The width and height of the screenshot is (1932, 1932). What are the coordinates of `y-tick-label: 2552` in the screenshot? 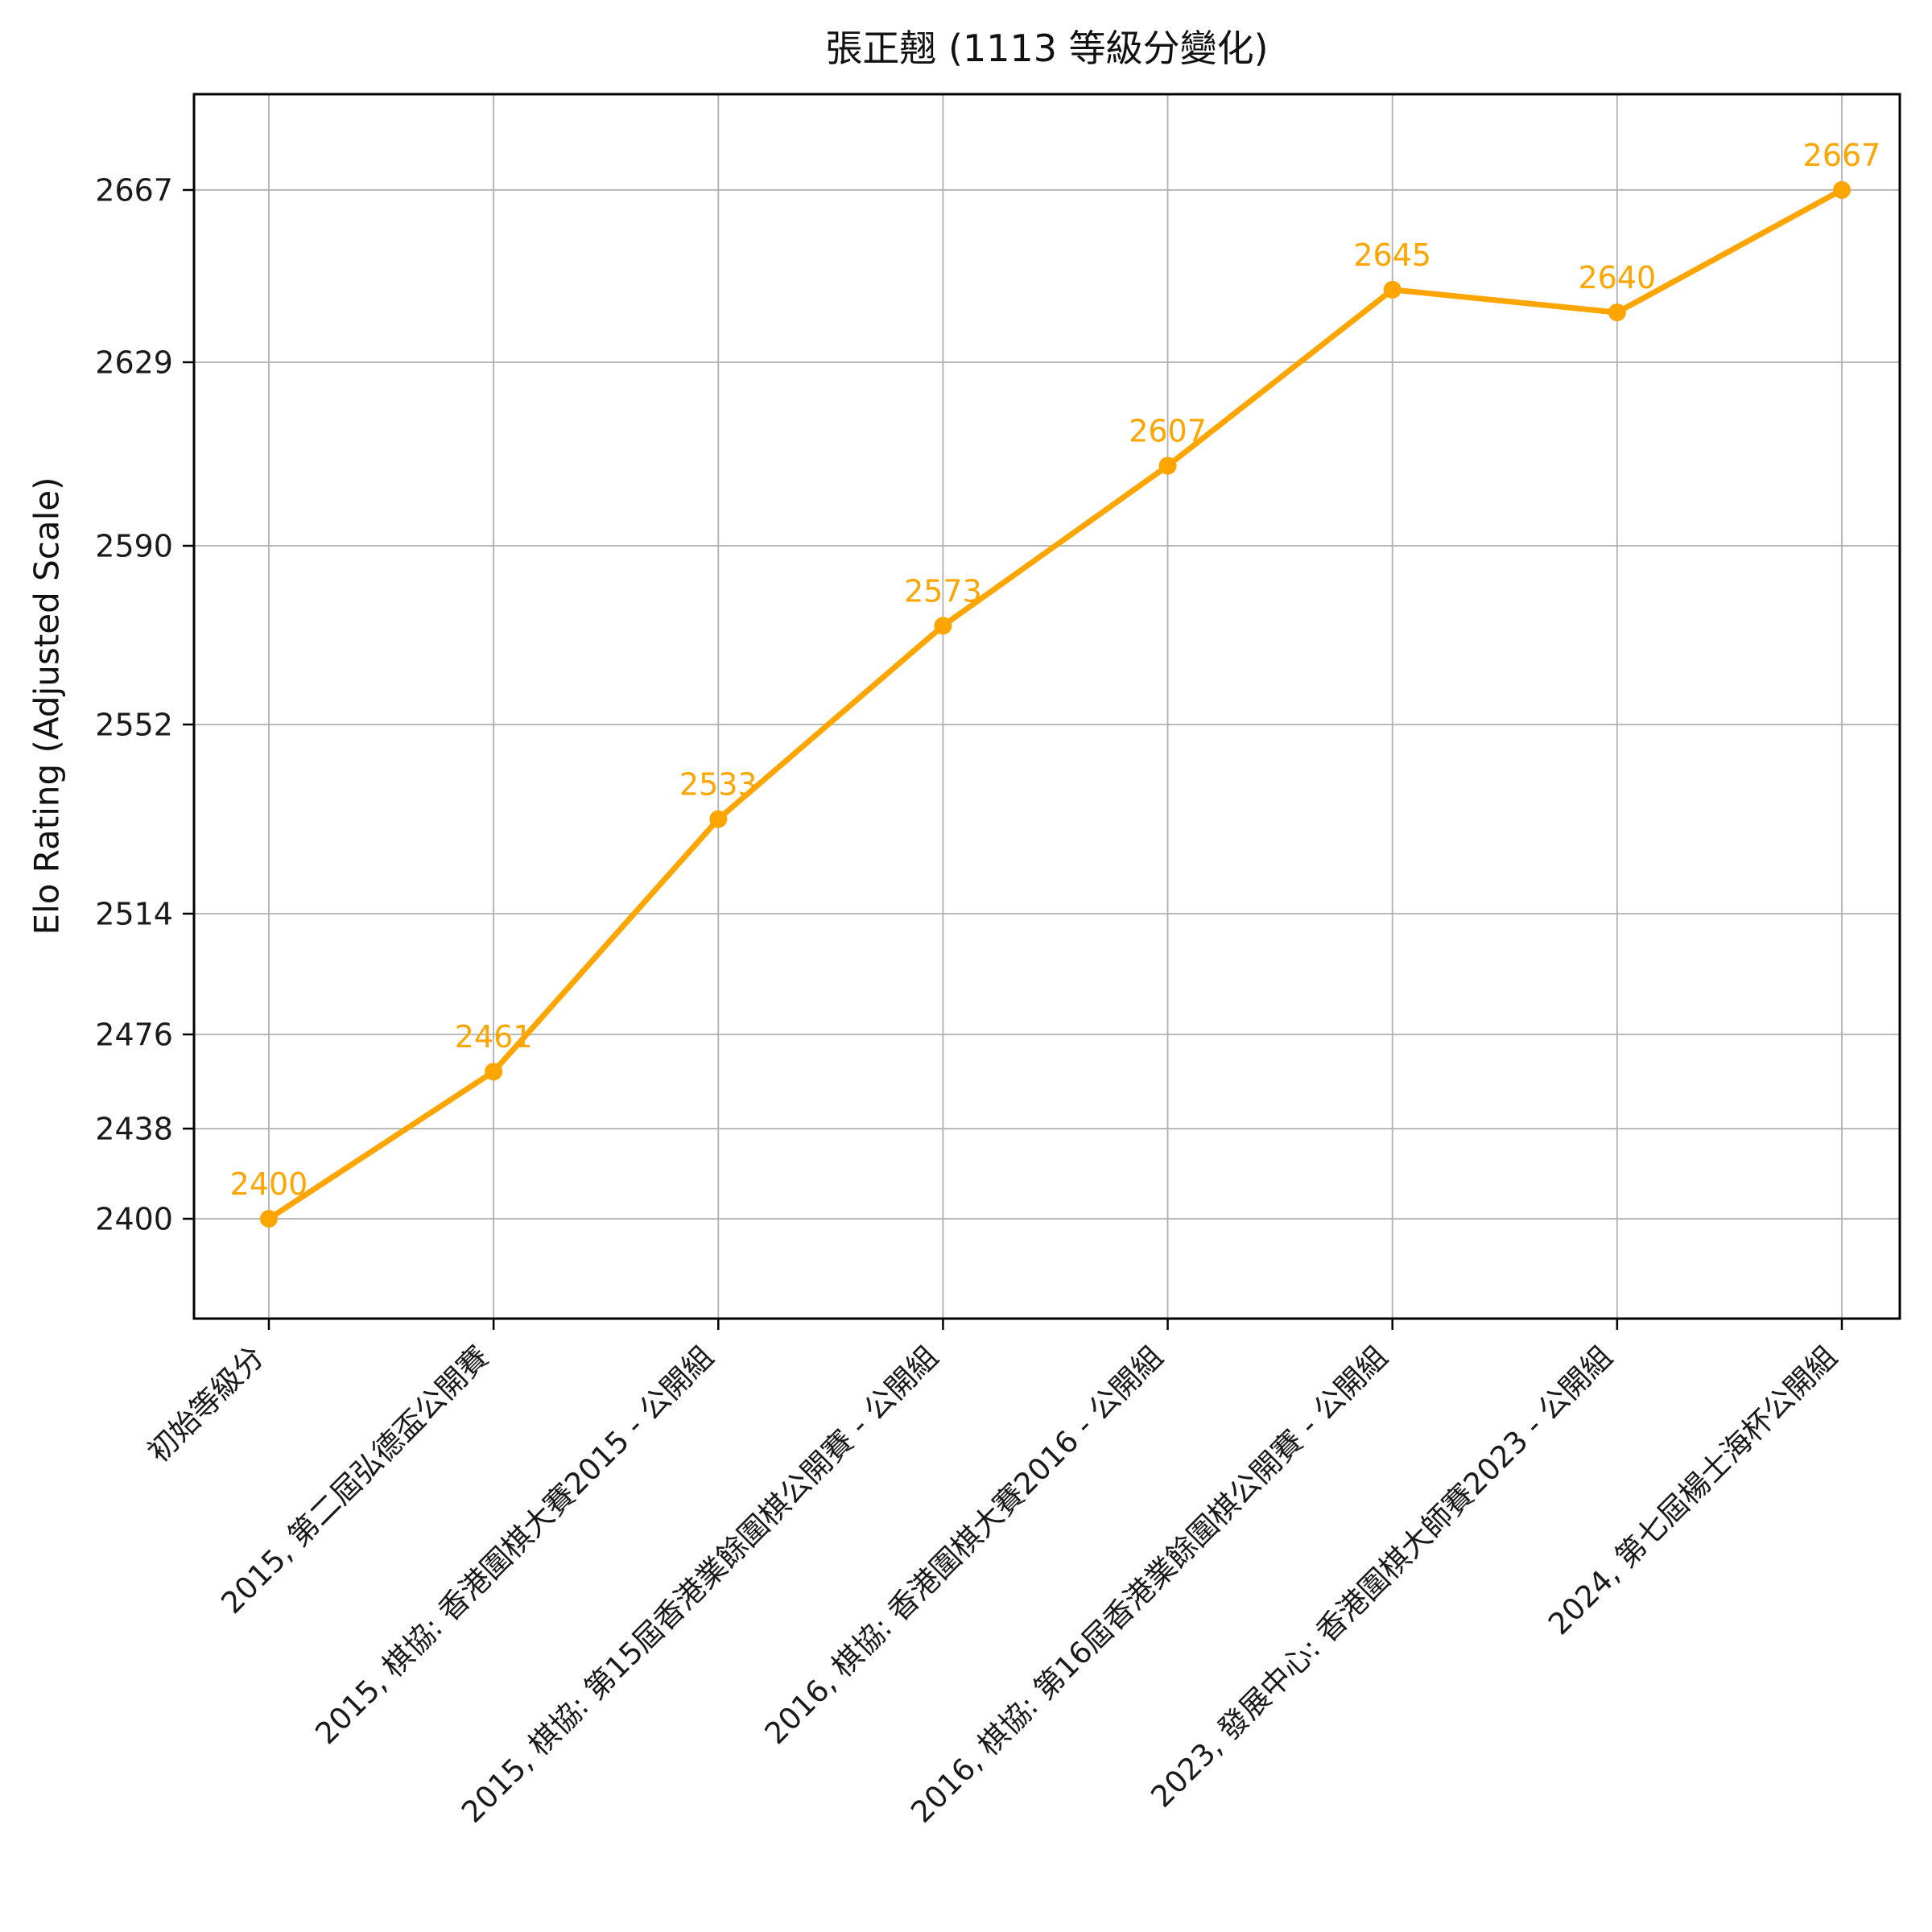 It's located at (134, 724).